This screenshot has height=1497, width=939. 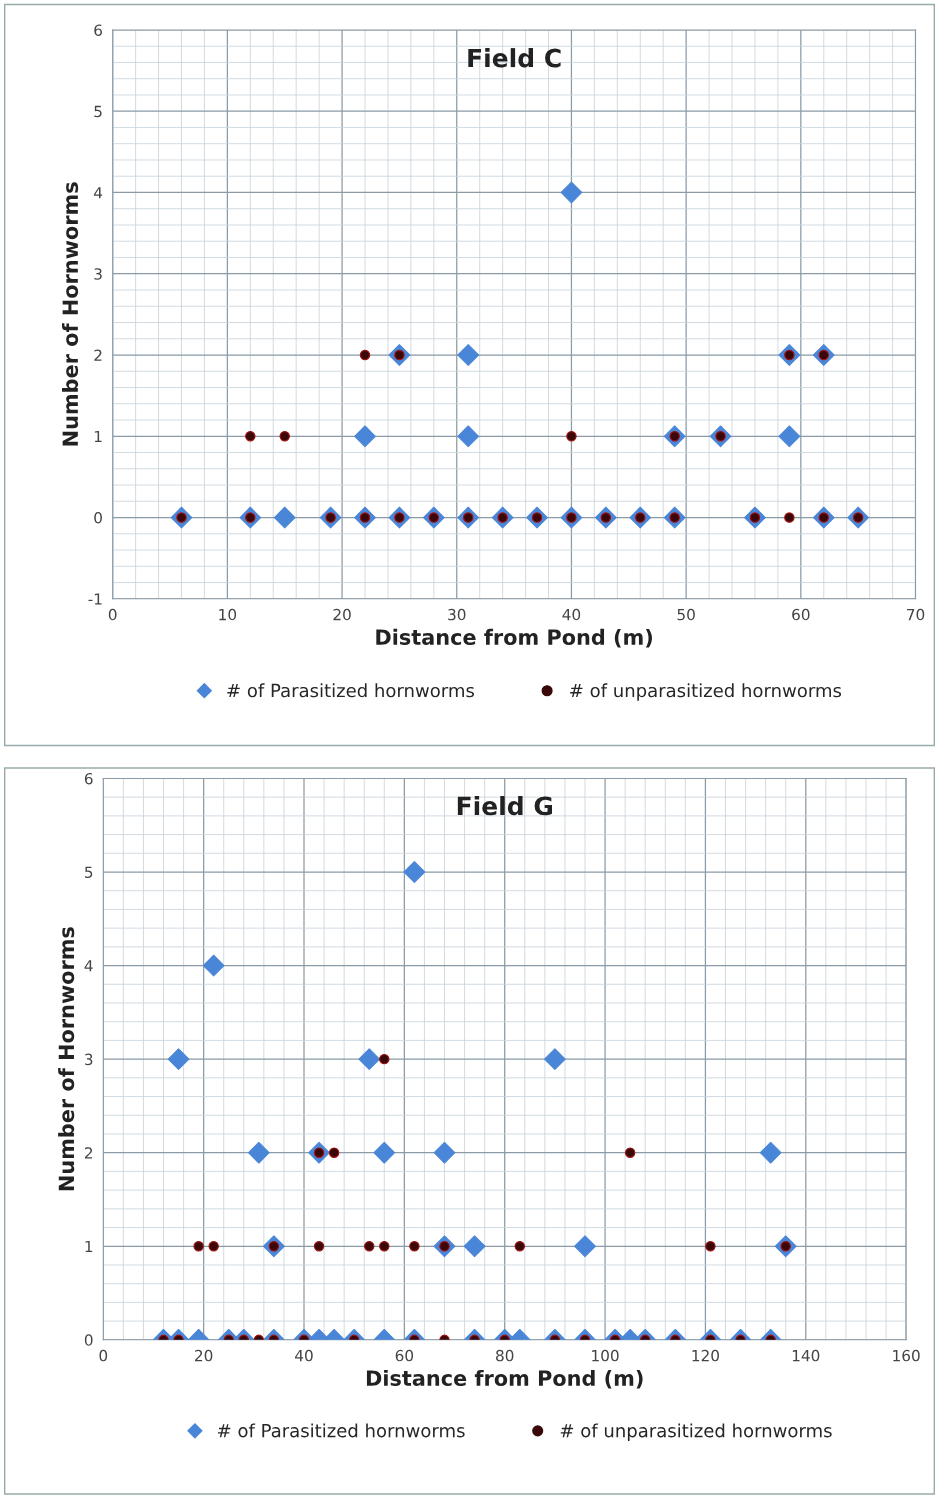 What do you see at coordinates (95, 599) in the screenshot?
I see `y-tick-label: -1` at bounding box center [95, 599].